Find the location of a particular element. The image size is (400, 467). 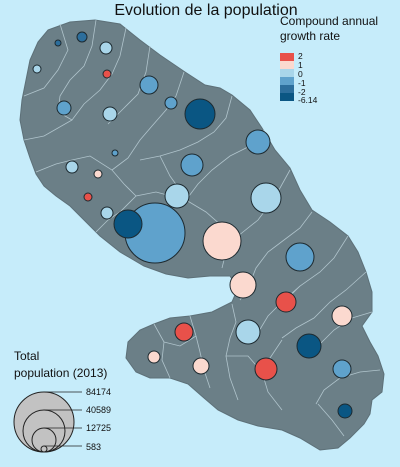

legend-label-minus2: -2 is located at coordinates (302, 92).